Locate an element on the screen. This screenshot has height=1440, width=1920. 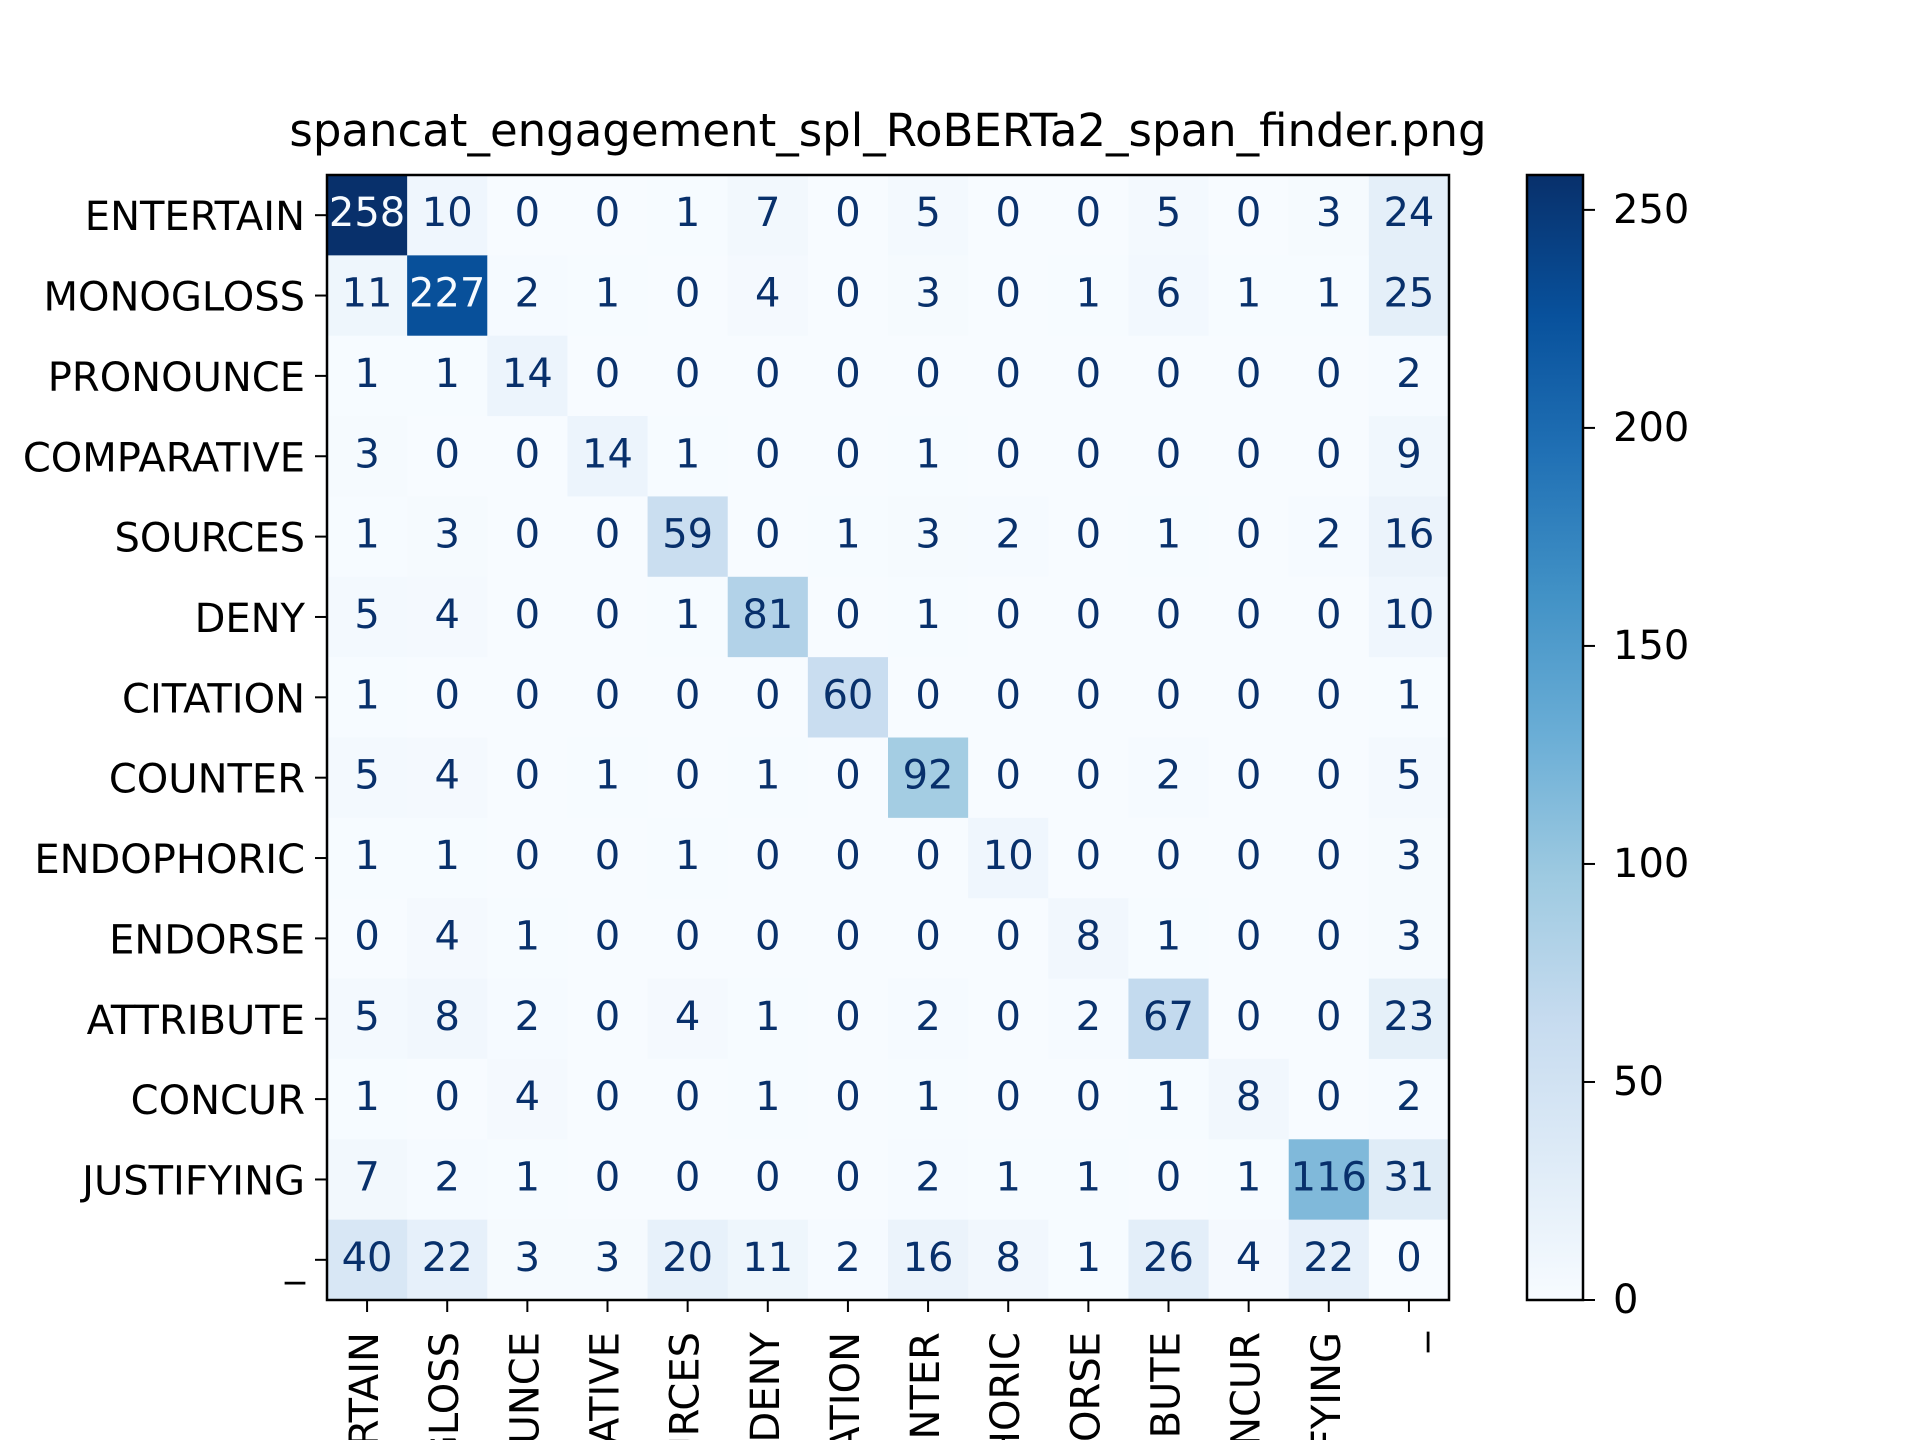
cell-label: 16 is located at coordinates (928, 1258).